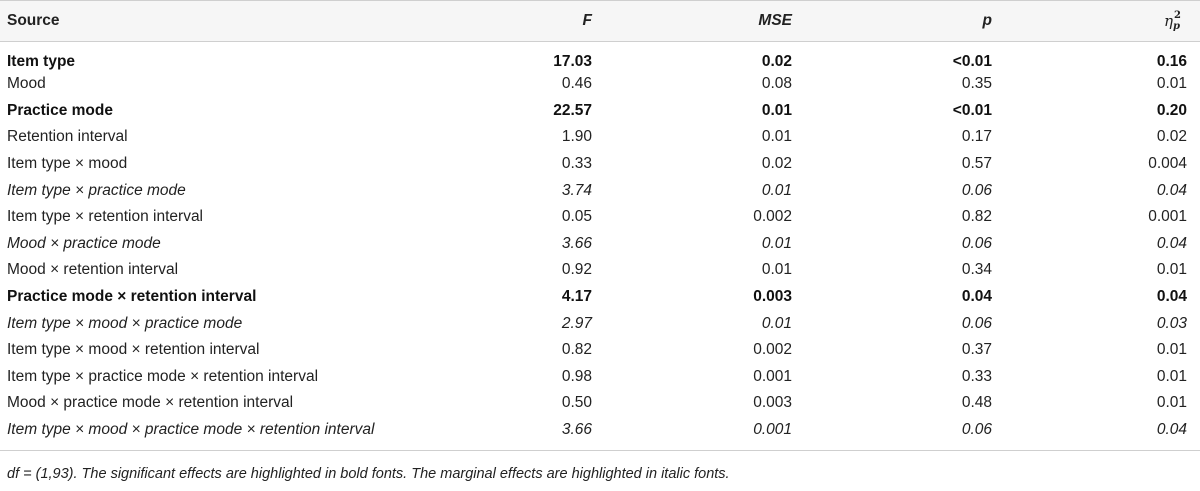 The image size is (1200, 491). I want to click on header-p: p, so click(898, 21).